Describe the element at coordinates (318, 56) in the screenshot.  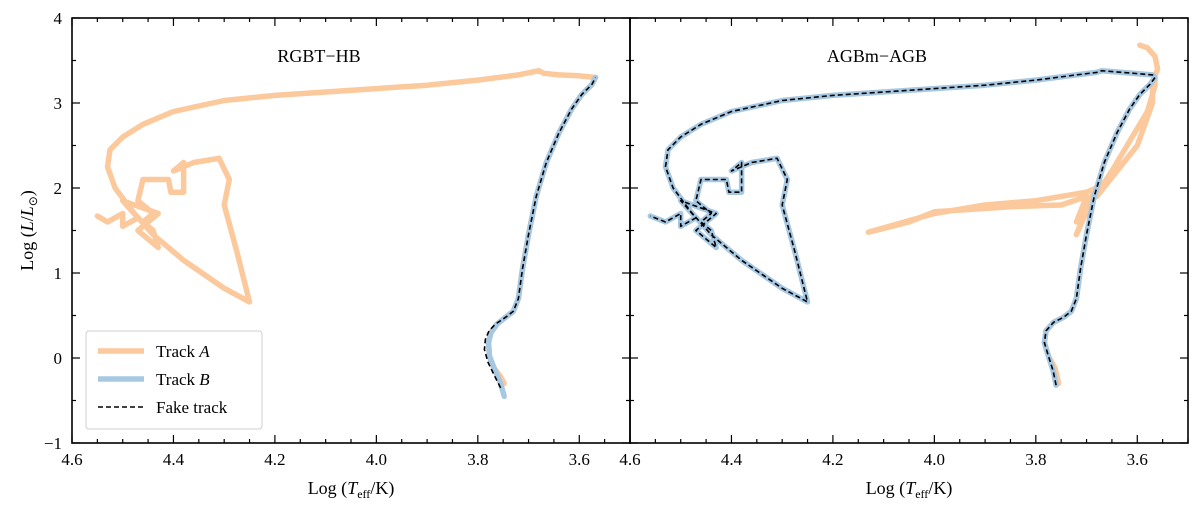
I see `panel-title: RGBT−HB` at that location.